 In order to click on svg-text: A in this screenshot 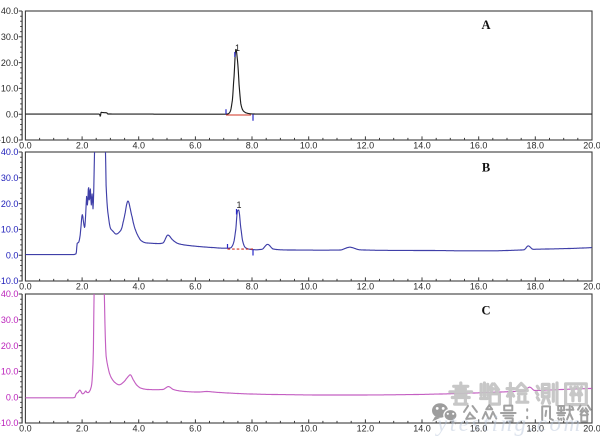, I will do `click(485, 25)`.